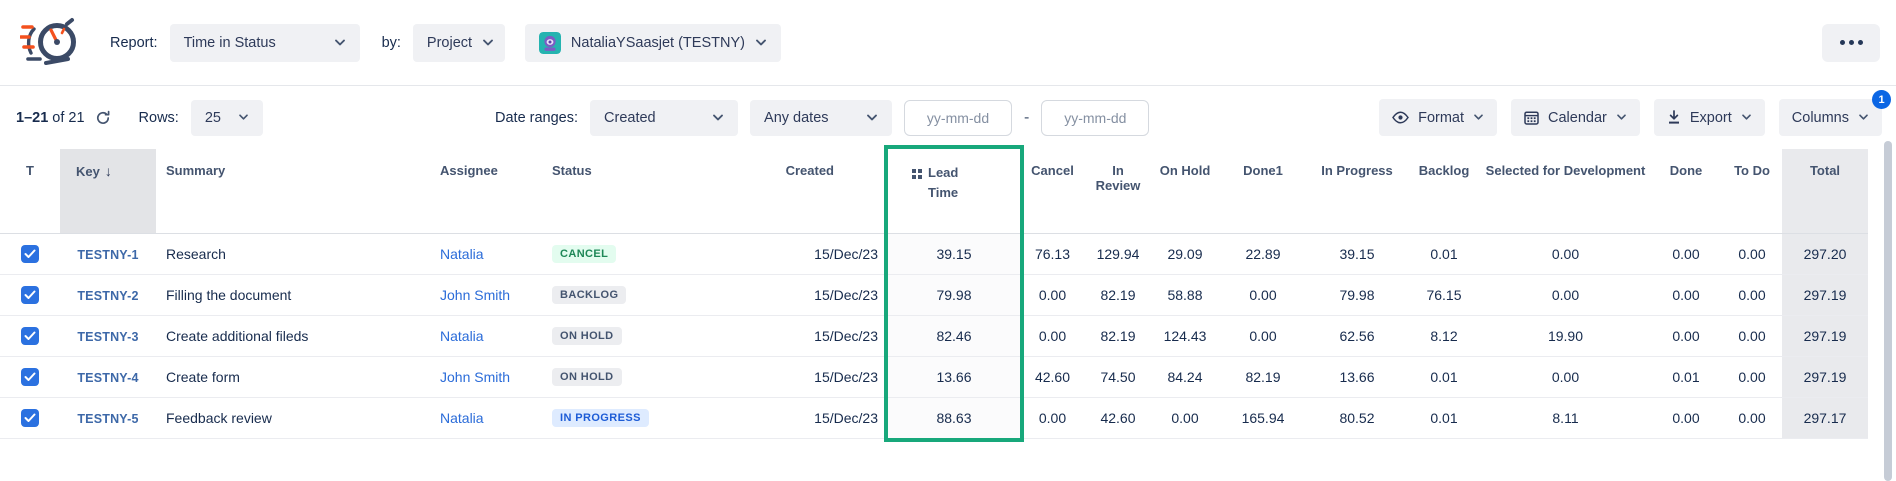 The image size is (1896, 481). Describe the element at coordinates (1820, 117) in the screenshot. I see `columns-label: Columns` at that location.